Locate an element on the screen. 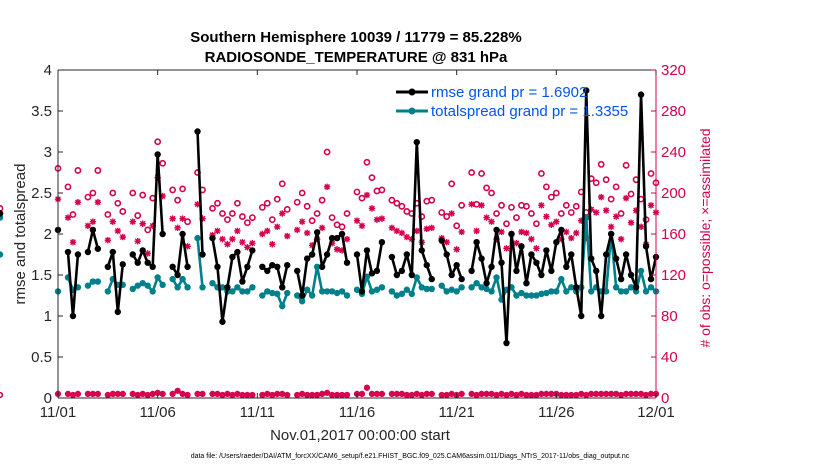 This screenshot has height=470, width=830. legend-rmse-marker is located at coordinates (412, 92).